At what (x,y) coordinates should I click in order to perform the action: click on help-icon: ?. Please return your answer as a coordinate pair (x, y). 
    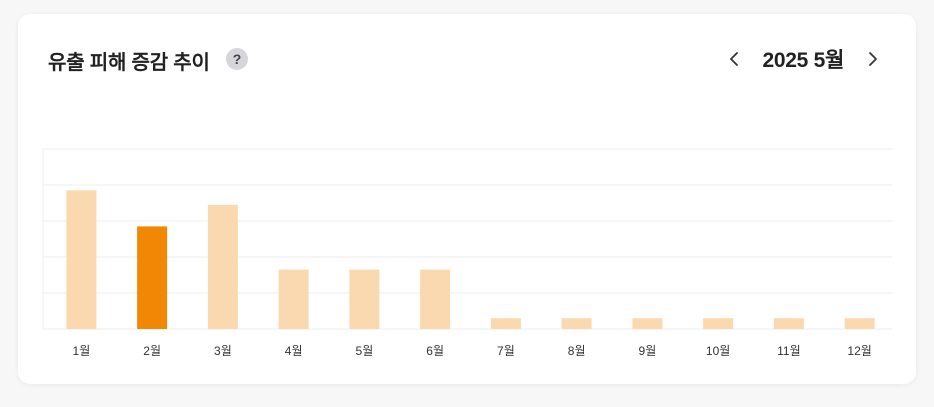
    Looking at the image, I should click on (237, 59).